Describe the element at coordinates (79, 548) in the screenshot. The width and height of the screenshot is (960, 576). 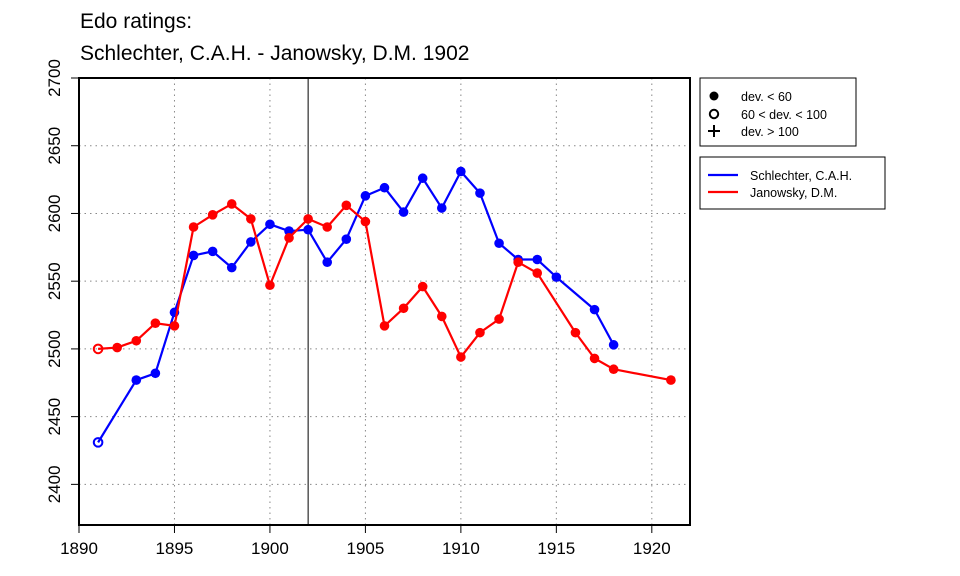
I see `x-tick-label: 1890` at that location.